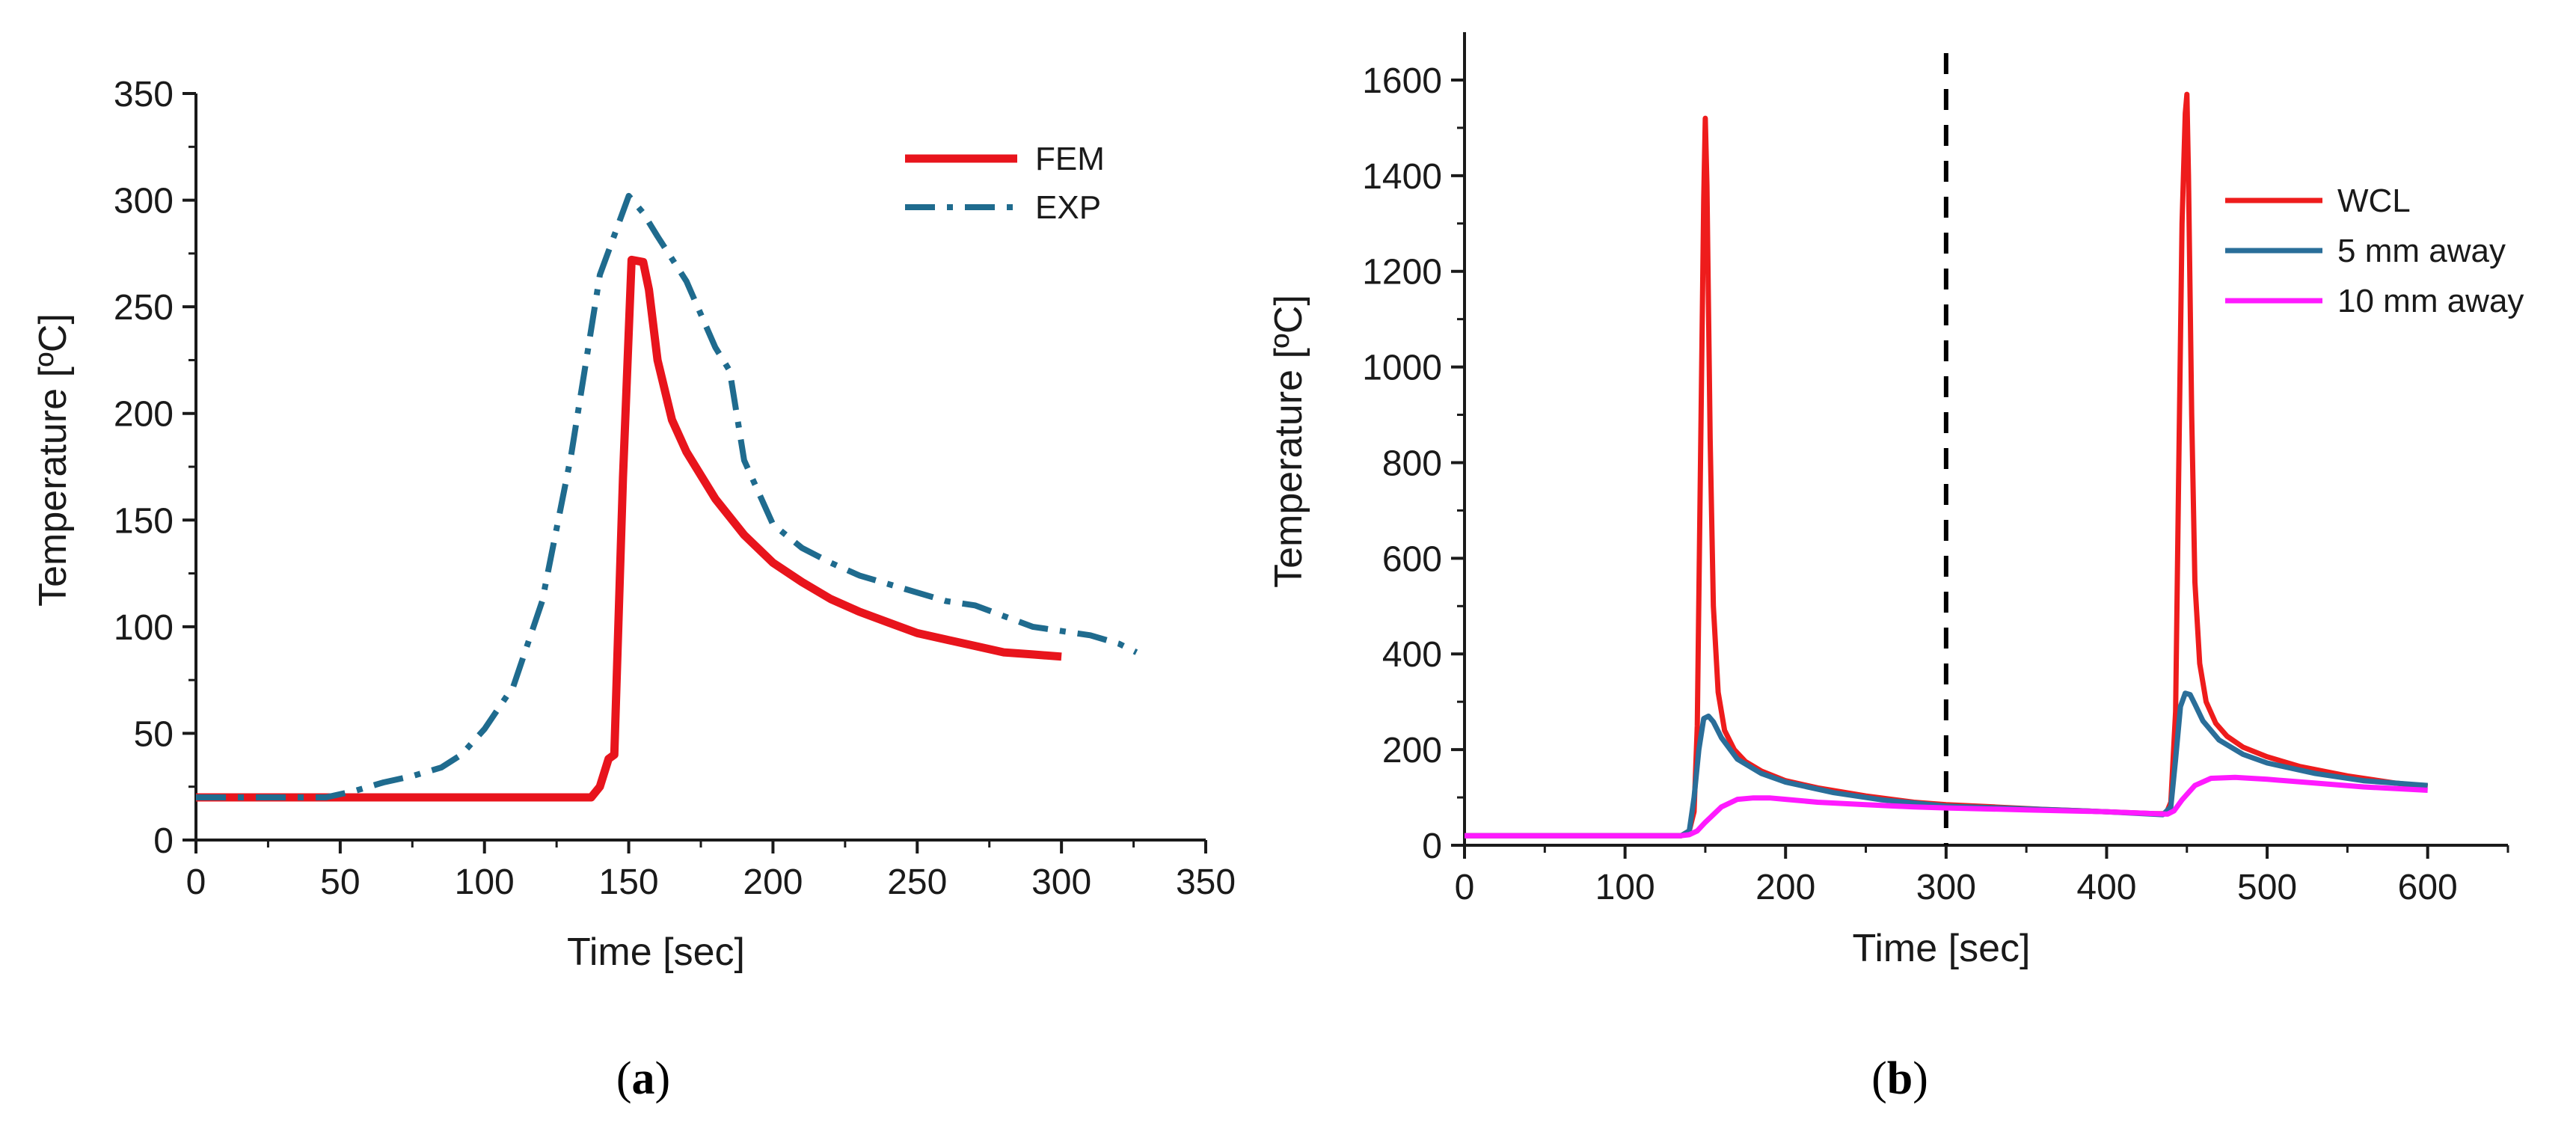  What do you see at coordinates (629, 882) in the screenshot?
I see `x-tick-label: 150` at bounding box center [629, 882].